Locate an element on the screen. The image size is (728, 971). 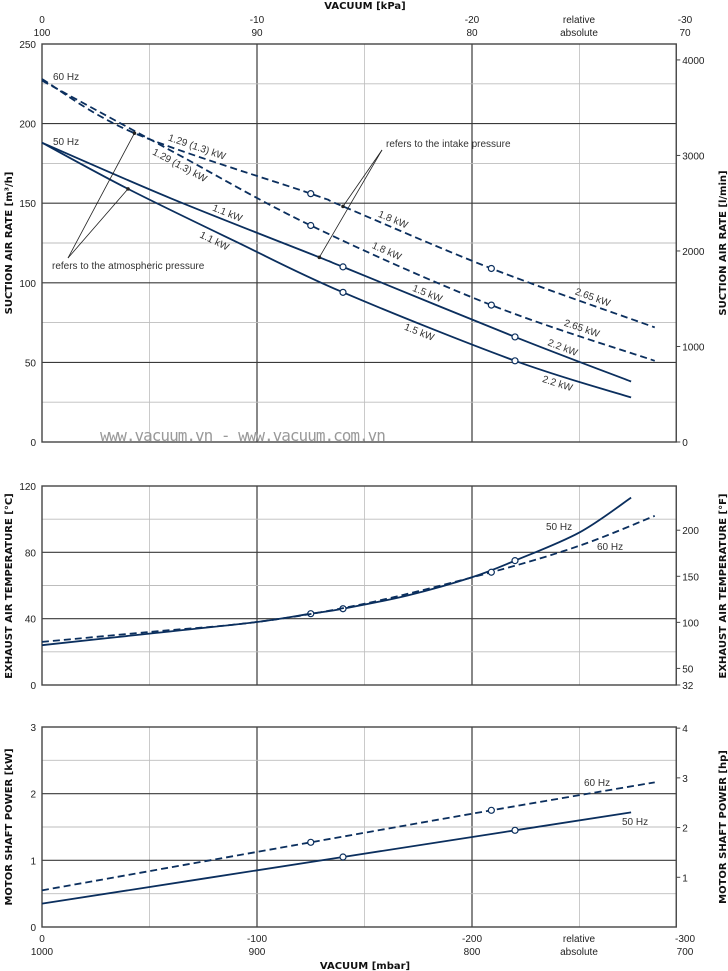
top-axis-tick: absolute is located at coordinates (579, 33).